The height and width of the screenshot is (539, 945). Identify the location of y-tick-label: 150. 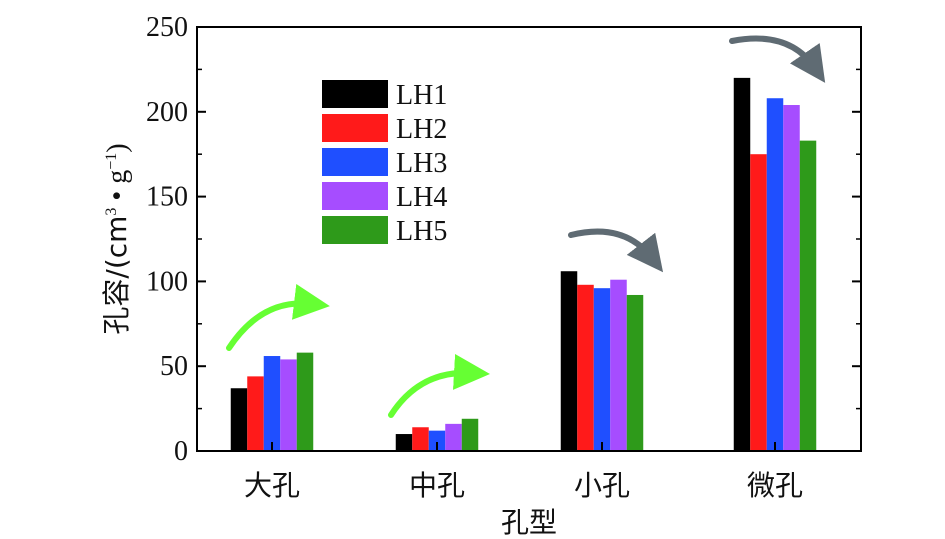
(167, 197).